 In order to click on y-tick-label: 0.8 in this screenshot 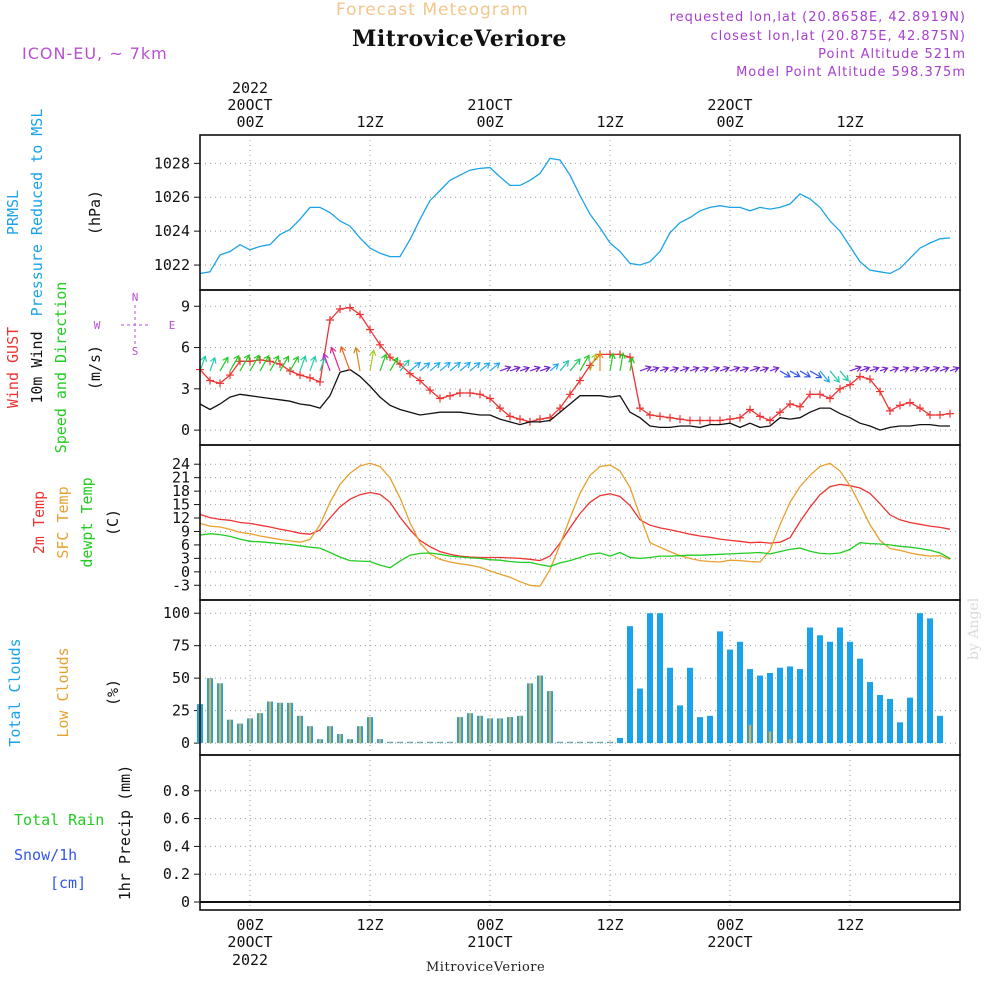, I will do `click(176, 791)`.